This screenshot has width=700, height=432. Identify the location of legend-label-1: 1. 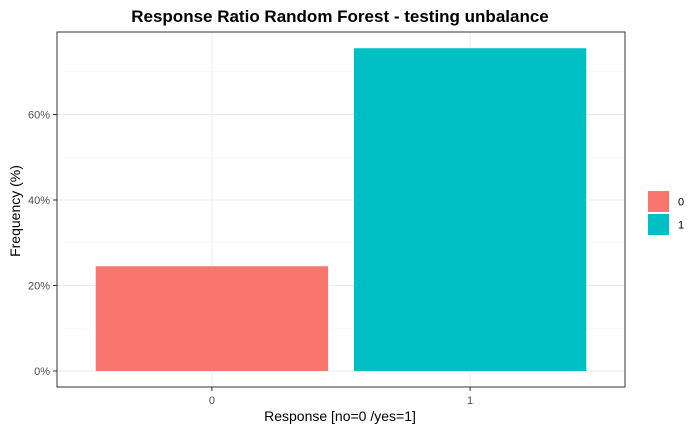
(681, 226).